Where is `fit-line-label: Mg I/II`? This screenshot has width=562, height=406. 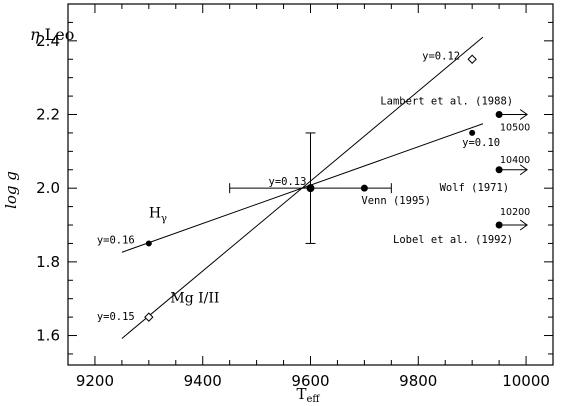 fit-line-label: Mg I/II is located at coordinates (194, 298).